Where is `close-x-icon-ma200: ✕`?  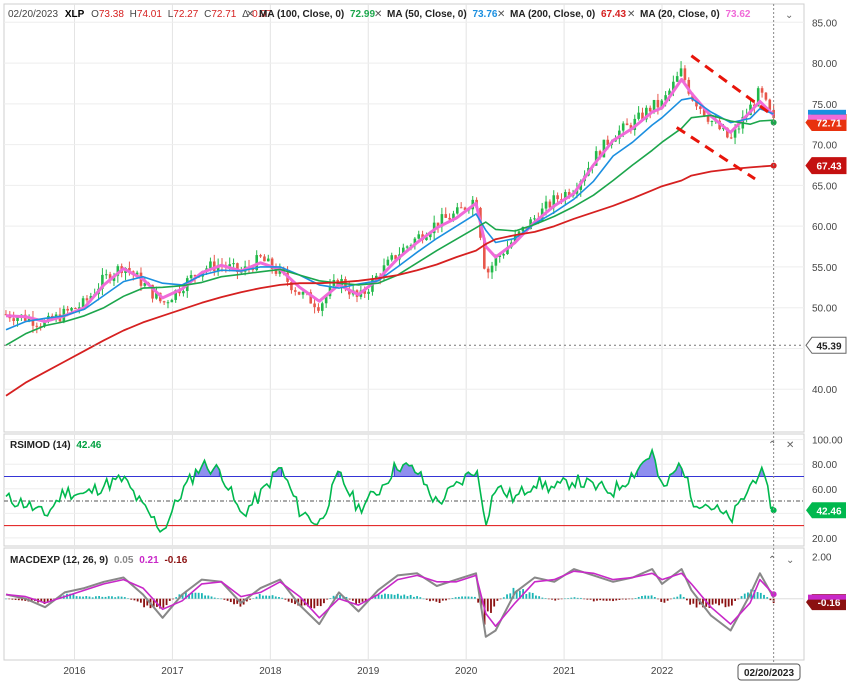
close-x-icon-ma200: ✕ is located at coordinates (501, 14).